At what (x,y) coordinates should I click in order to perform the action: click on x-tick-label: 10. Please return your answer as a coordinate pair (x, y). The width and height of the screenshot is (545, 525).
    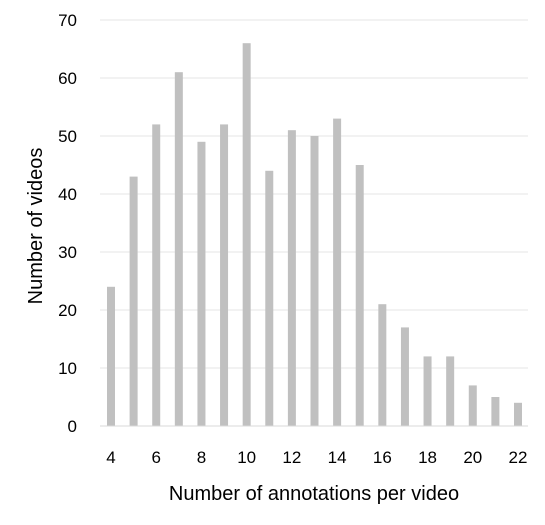
    Looking at the image, I should click on (246, 457).